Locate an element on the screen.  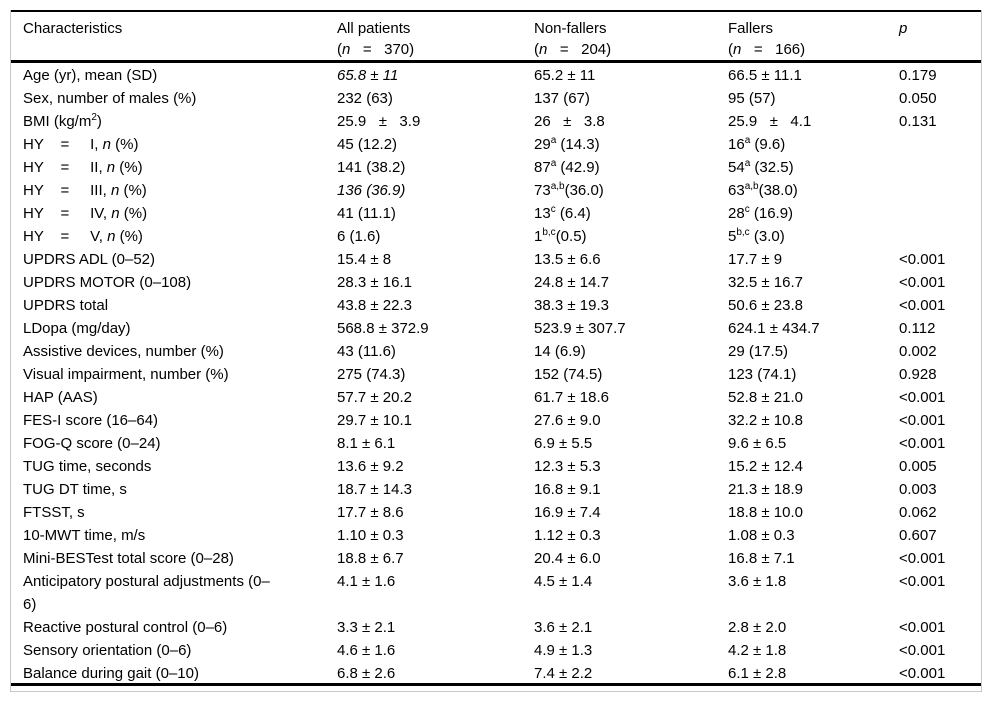
row-label-cell: Visual impairment, number (%) is located at coordinates (126, 374).